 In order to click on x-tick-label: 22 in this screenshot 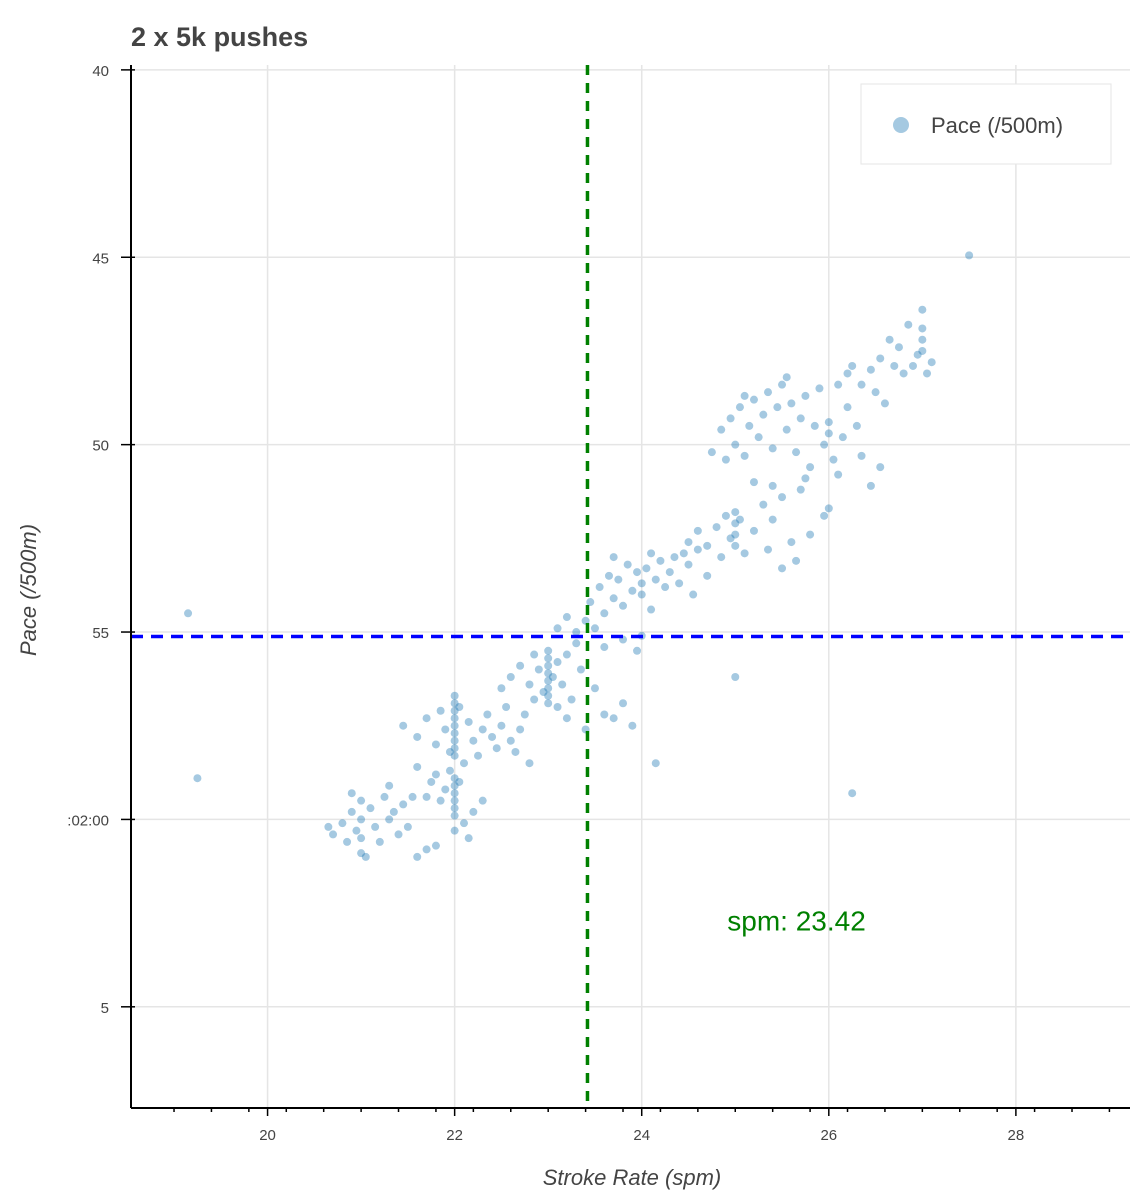, I will do `click(454, 1135)`.